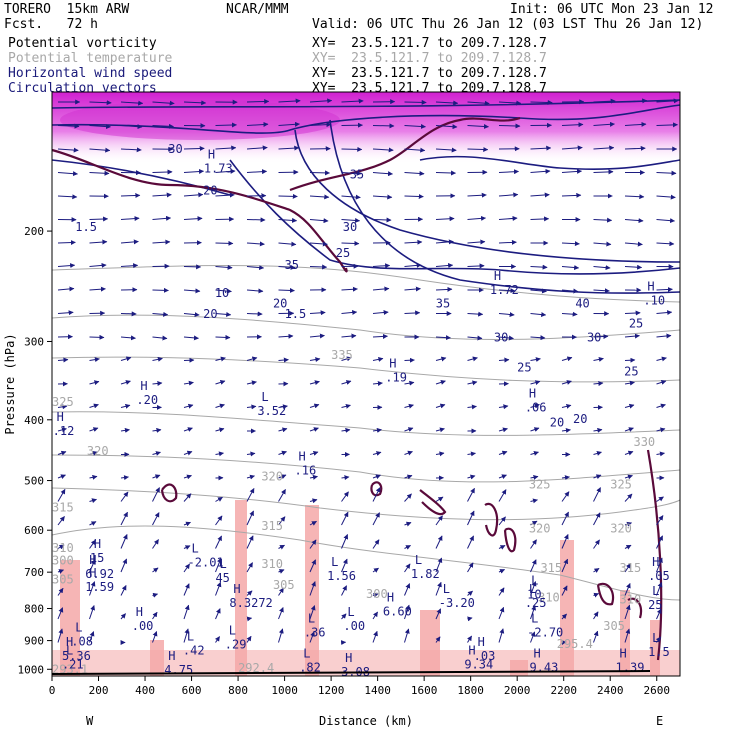 The height and width of the screenshot is (740, 740). What do you see at coordinates (206, 562) in the screenshot?
I see `extremum-value: -2.01` at bounding box center [206, 562].